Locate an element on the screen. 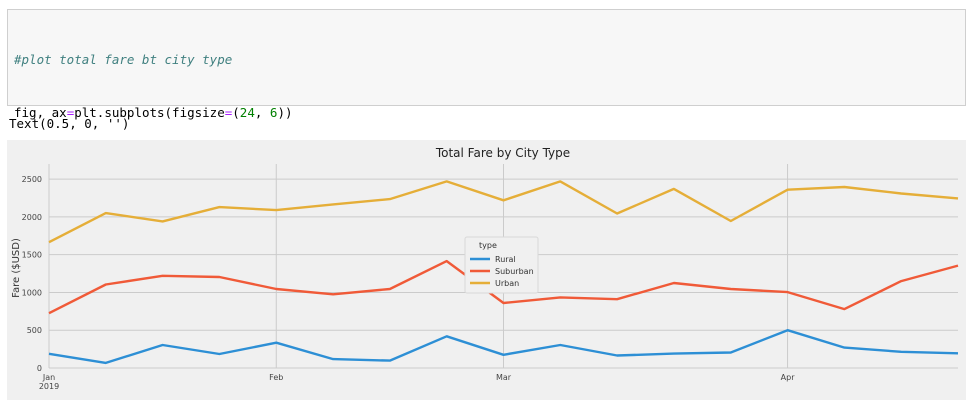 This screenshot has width=974, height=400. series-line-rural is located at coordinates (503, 346).